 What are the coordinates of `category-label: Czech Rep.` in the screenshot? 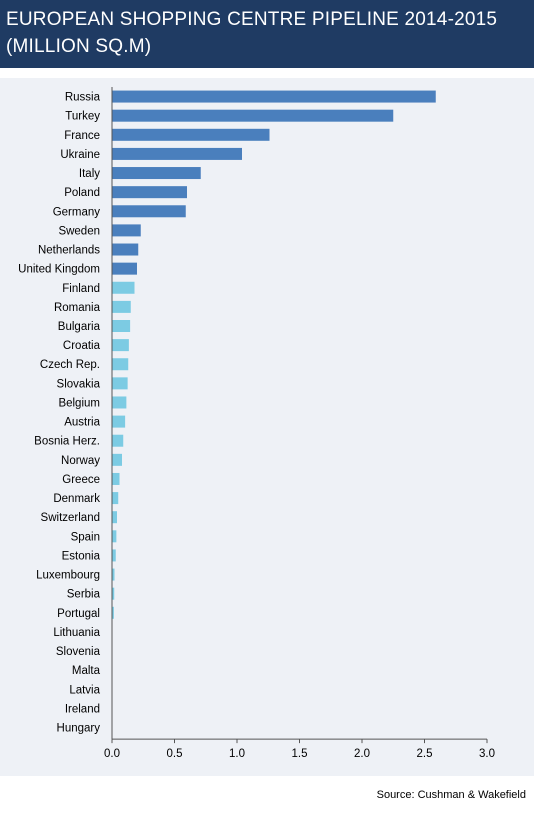 It's located at (70, 365).